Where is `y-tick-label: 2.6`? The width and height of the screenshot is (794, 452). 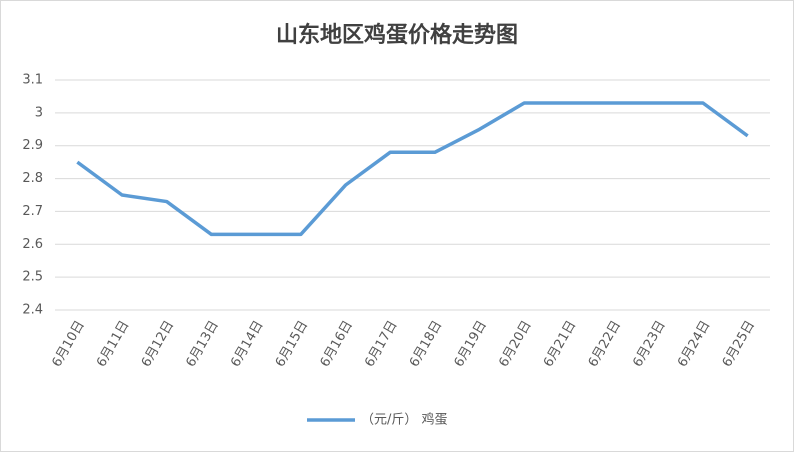
y-tick-label: 2.6 is located at coordinates (32, 244).